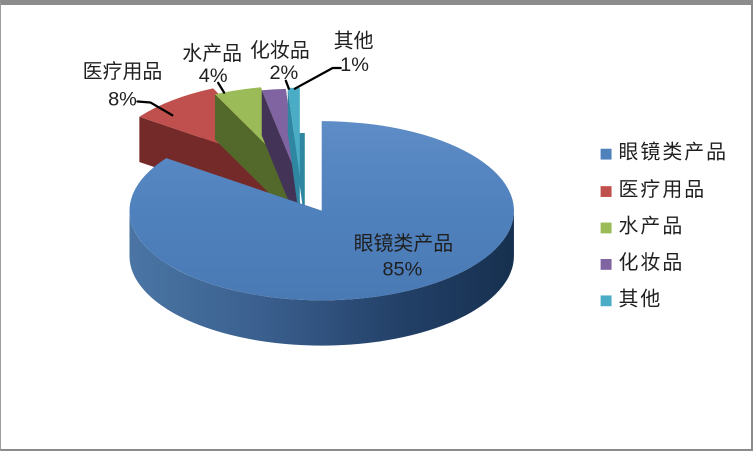  I want to click on callout-lines, so click(239, 91).